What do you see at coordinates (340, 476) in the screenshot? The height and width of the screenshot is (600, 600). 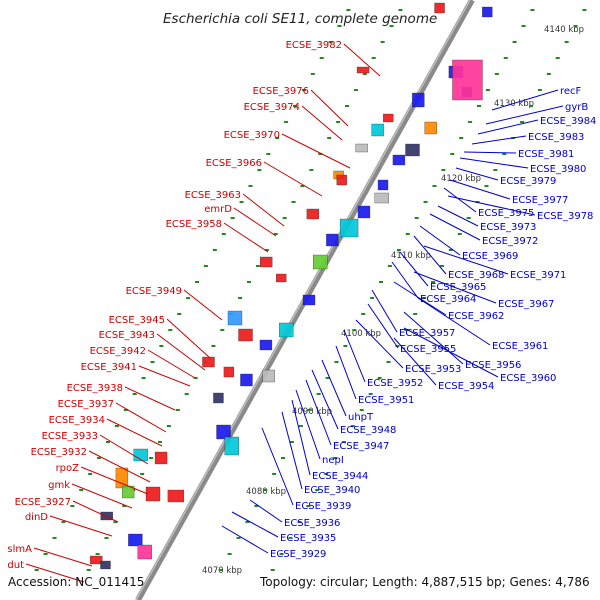 I see `gene-label: ECSE_3944` at bounding box center [340, 476].